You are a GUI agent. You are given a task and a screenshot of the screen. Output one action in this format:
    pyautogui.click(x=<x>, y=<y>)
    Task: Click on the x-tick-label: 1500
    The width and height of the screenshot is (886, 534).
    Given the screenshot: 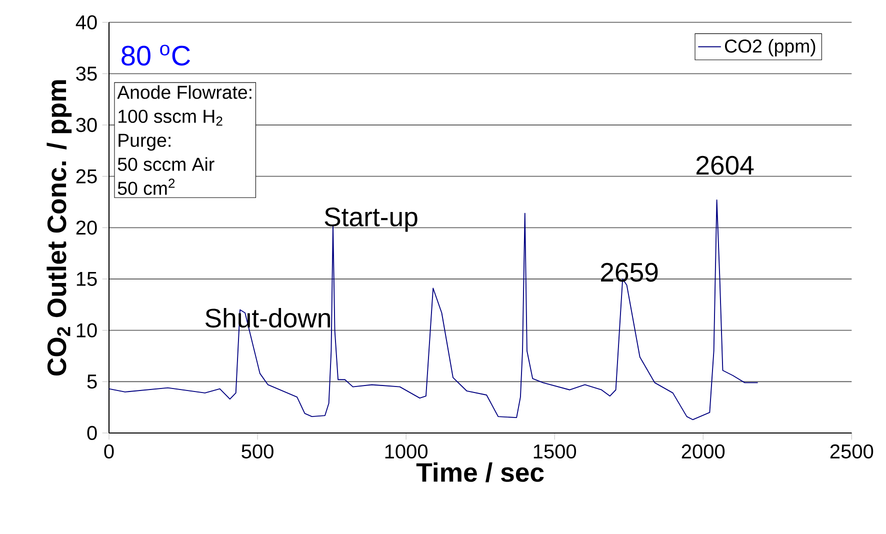 What is the action you would take?
    pyautogui.click(x=555, y=451)
    